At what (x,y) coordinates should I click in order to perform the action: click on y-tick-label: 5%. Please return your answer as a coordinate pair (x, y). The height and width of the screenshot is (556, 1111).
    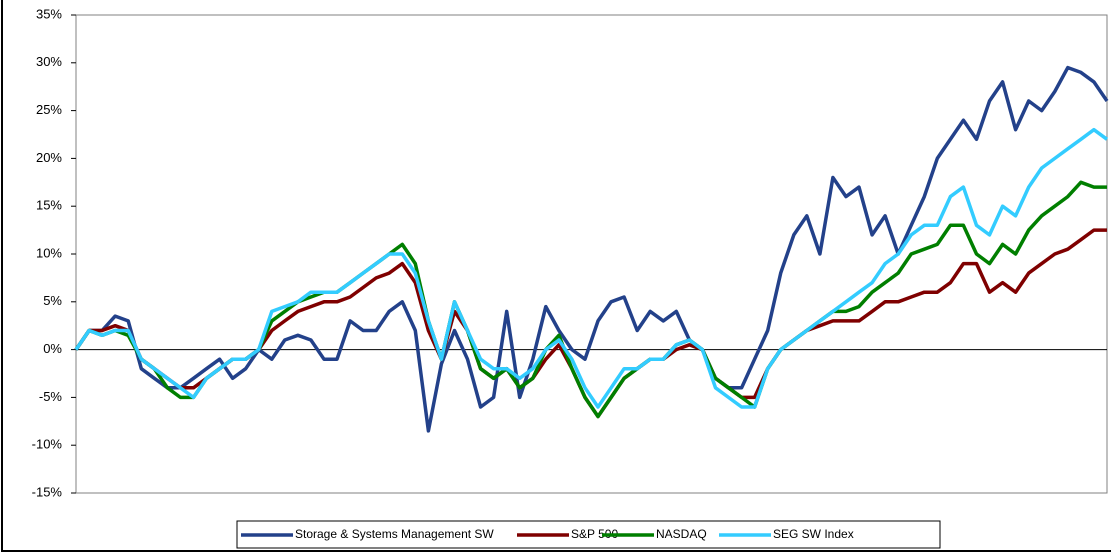
    Looking at the image, I should click on (52, 300).